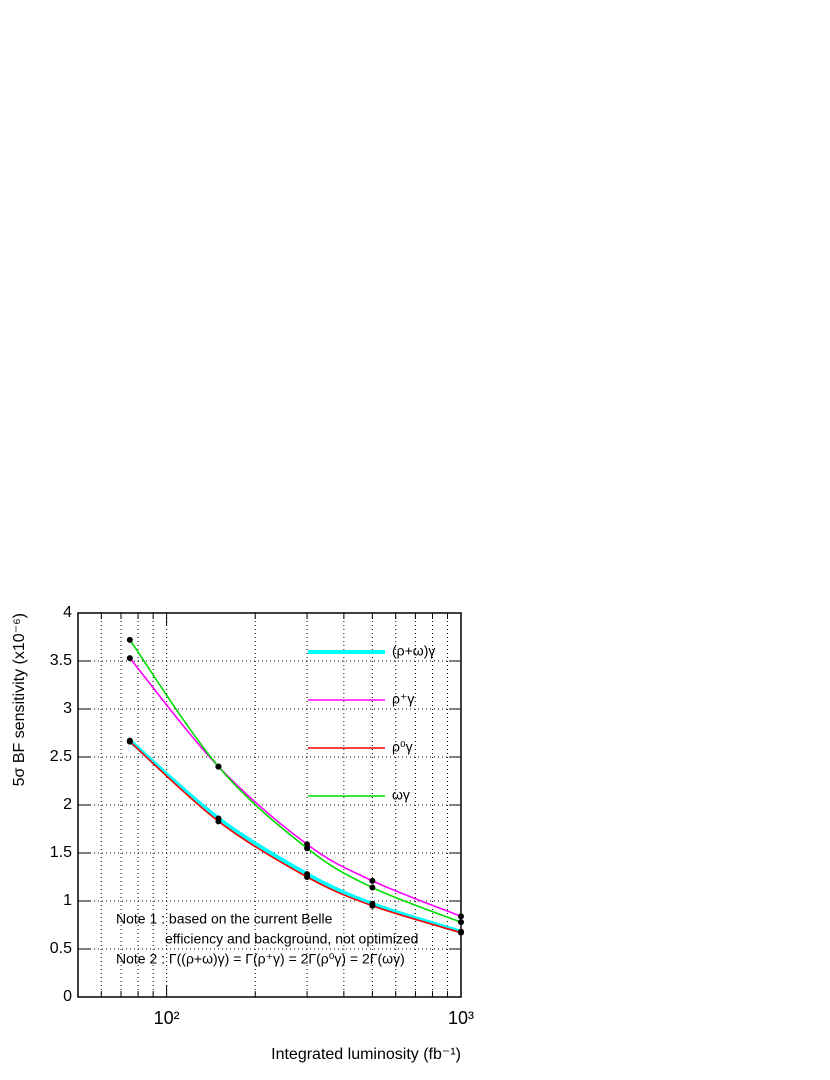 This screenshot has width=830, height=1080. What do you see at coordinates (61, 852) in the screenshot?
I see `y-tick-label: 1.5` at bounding box center [61, 852].